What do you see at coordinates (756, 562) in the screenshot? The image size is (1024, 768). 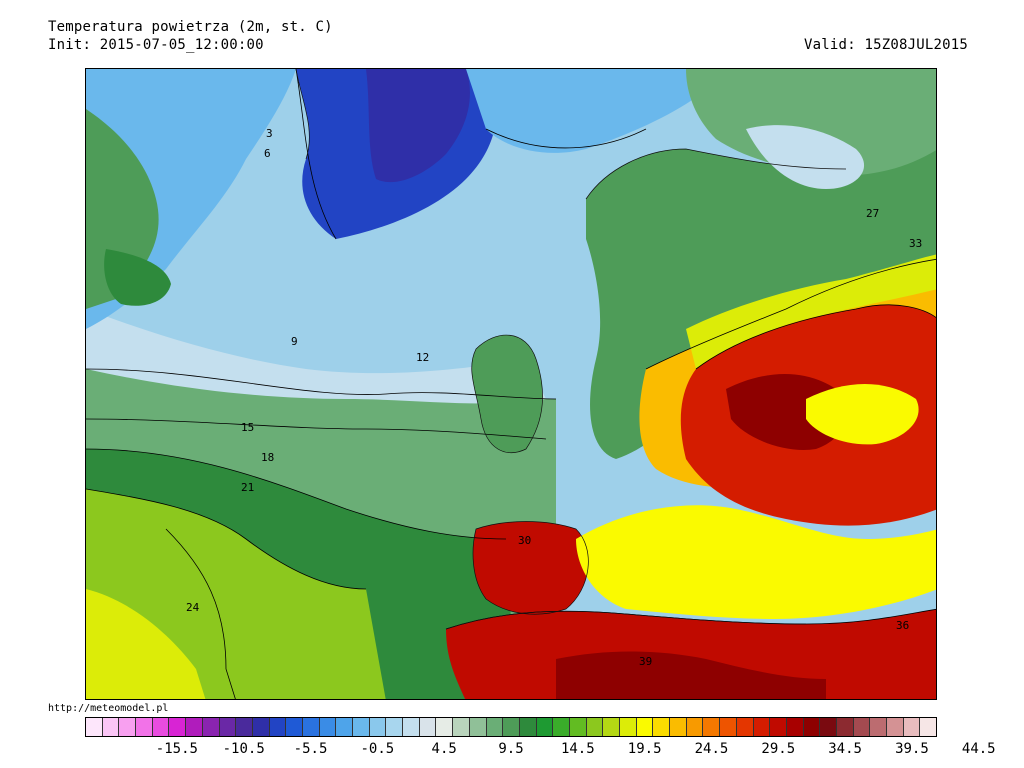 I see `mediterranean-sea` at bounding box center [756, 562].